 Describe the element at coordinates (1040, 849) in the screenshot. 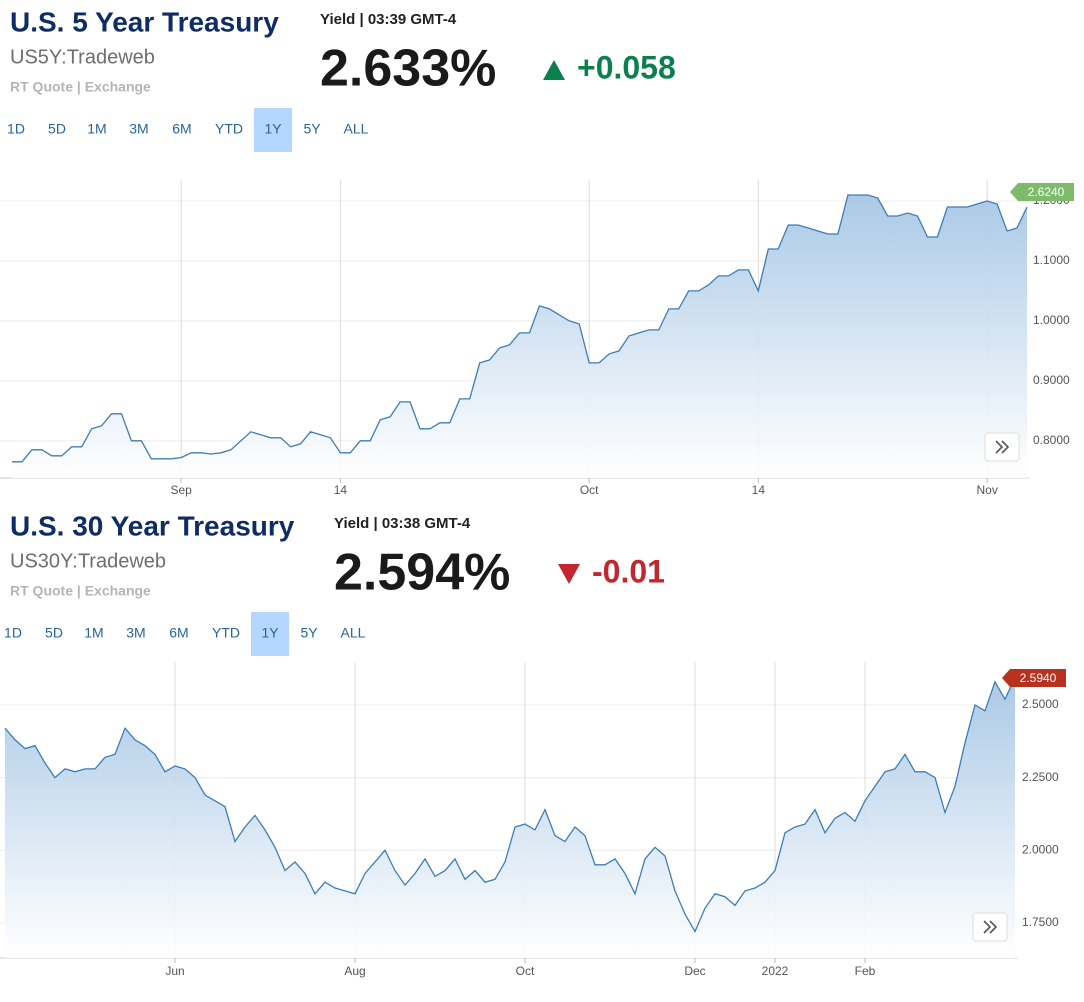

I see `y-tick-label: 2.0000` at that location.